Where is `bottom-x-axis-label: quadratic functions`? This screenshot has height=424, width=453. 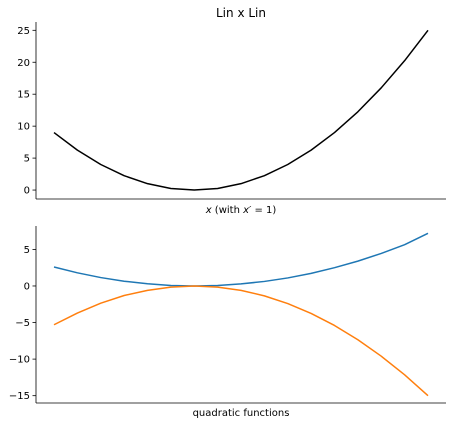
bottom-x-axis-label: quadratic functions is located at coordinates (241, 413).